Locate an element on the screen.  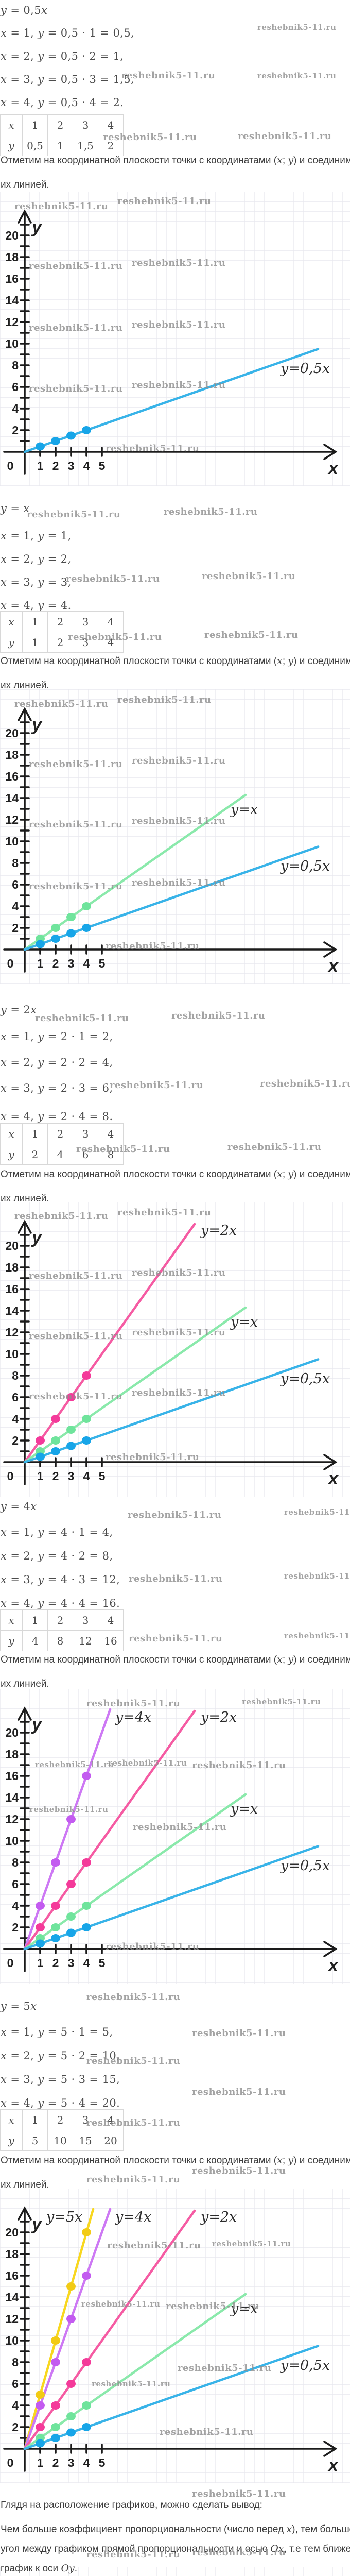
line-label: y=0,5x is located at coordinates (305, 2366).